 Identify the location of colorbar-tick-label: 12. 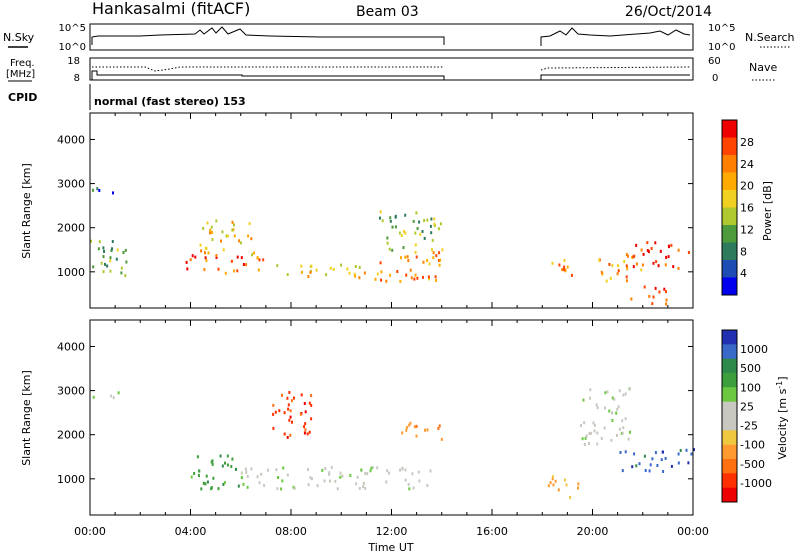
(747, 229).